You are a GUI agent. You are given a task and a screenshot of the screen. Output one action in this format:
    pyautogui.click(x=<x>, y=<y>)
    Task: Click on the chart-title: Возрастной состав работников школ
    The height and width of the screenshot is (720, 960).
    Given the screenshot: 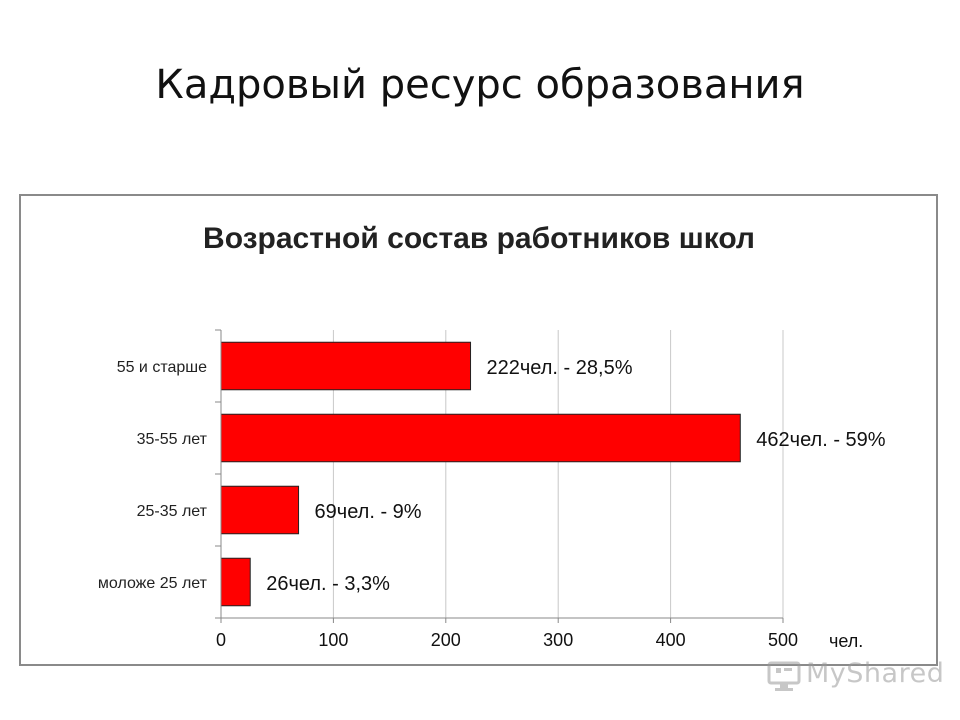 What is the action you would take?
    pyautogui.click(x=479, y=238)
    